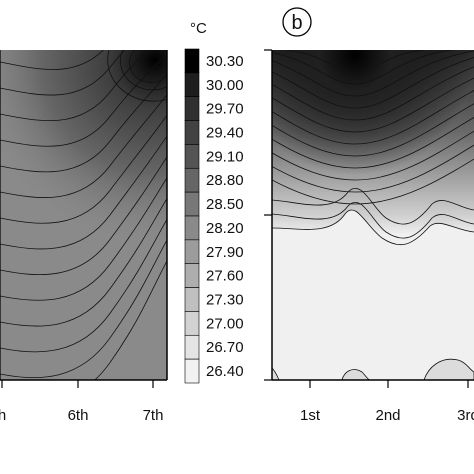 The height and width of the screenshot is (474, 474). Describe the element at coordinates (225, 371) in the screenshot. I see `colorbar-label: 26.40` at that location.